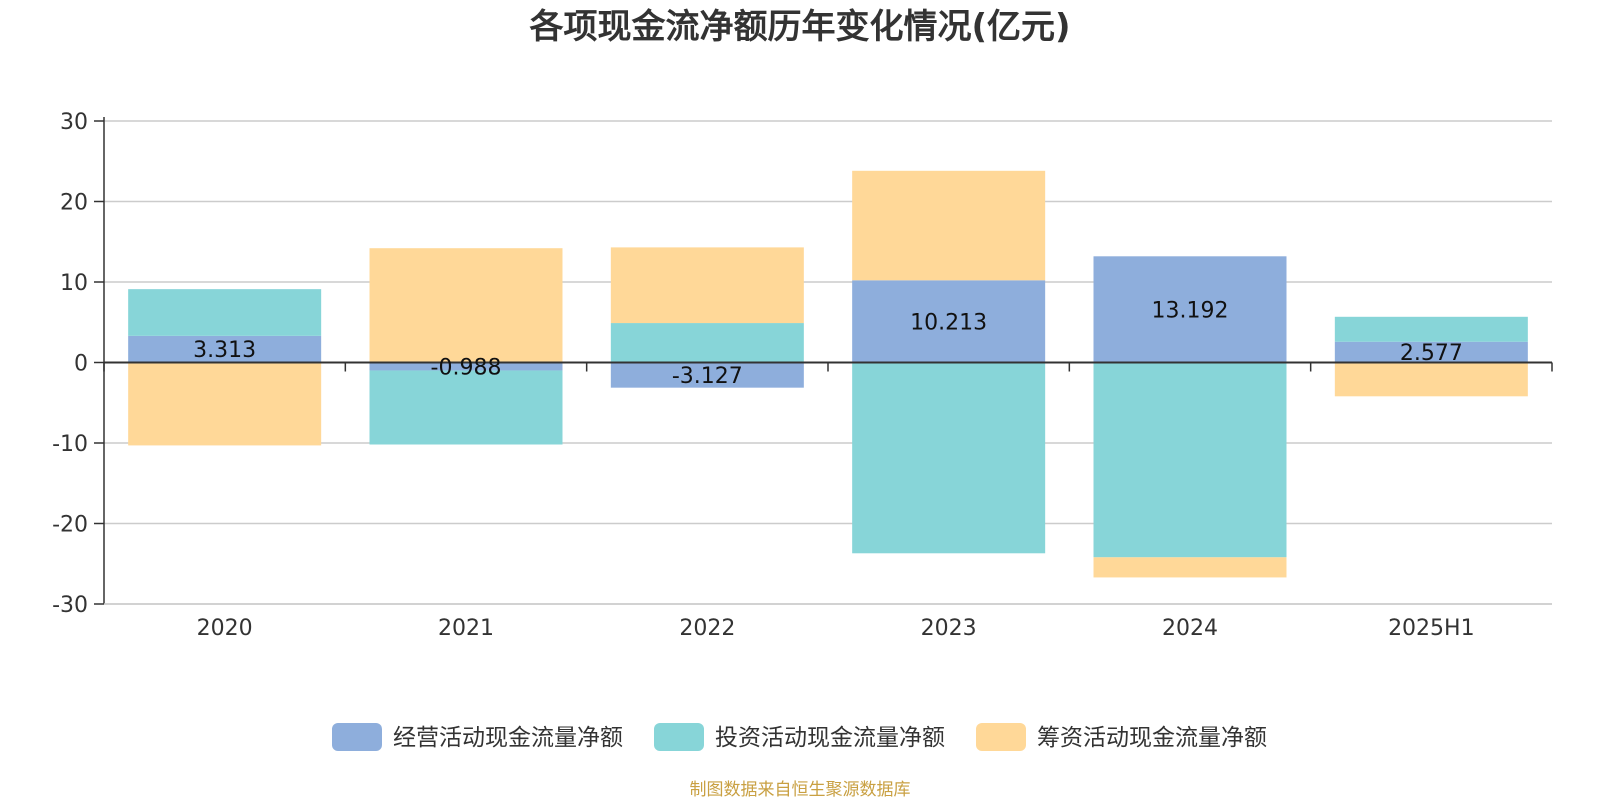 The width and height of the screenshot is (1600, 800). Describe the element at coordinates (70, 605) in the screenshot. I see `y-tick-label: -30` at that location.